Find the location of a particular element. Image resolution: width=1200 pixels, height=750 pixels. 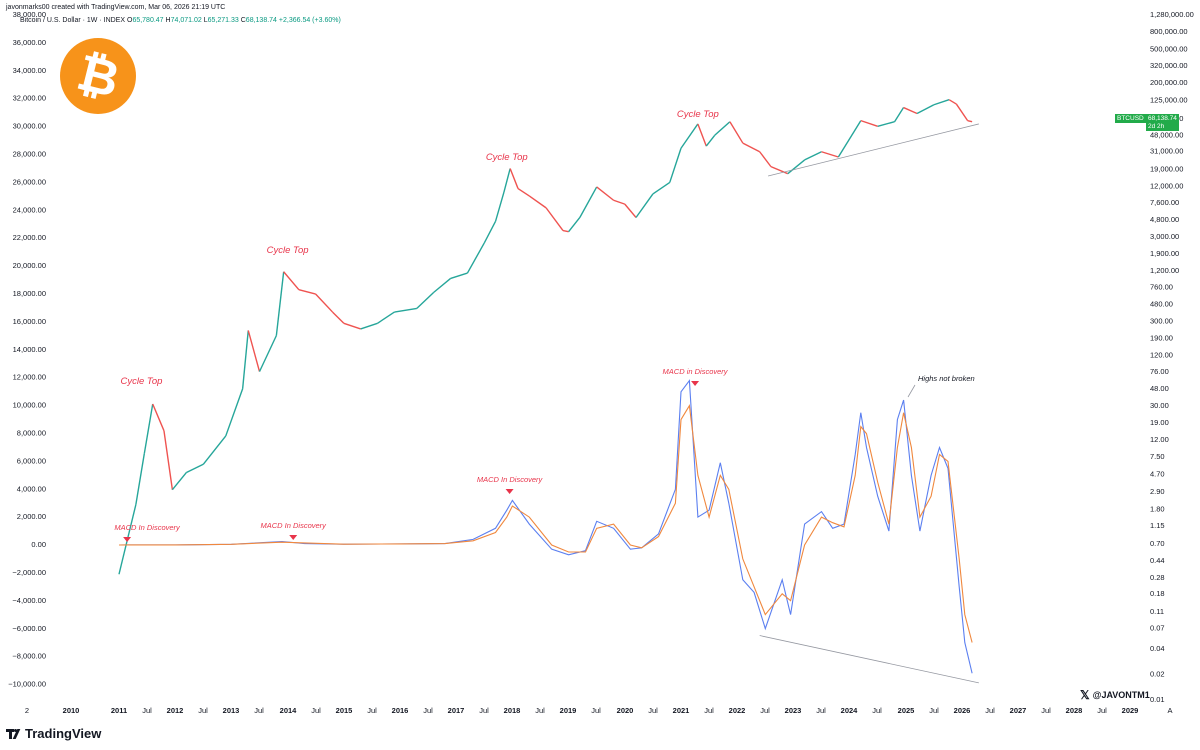

author-watermark: 𝕏 @JAVONTM1 is located at coordinates (1115, 695).